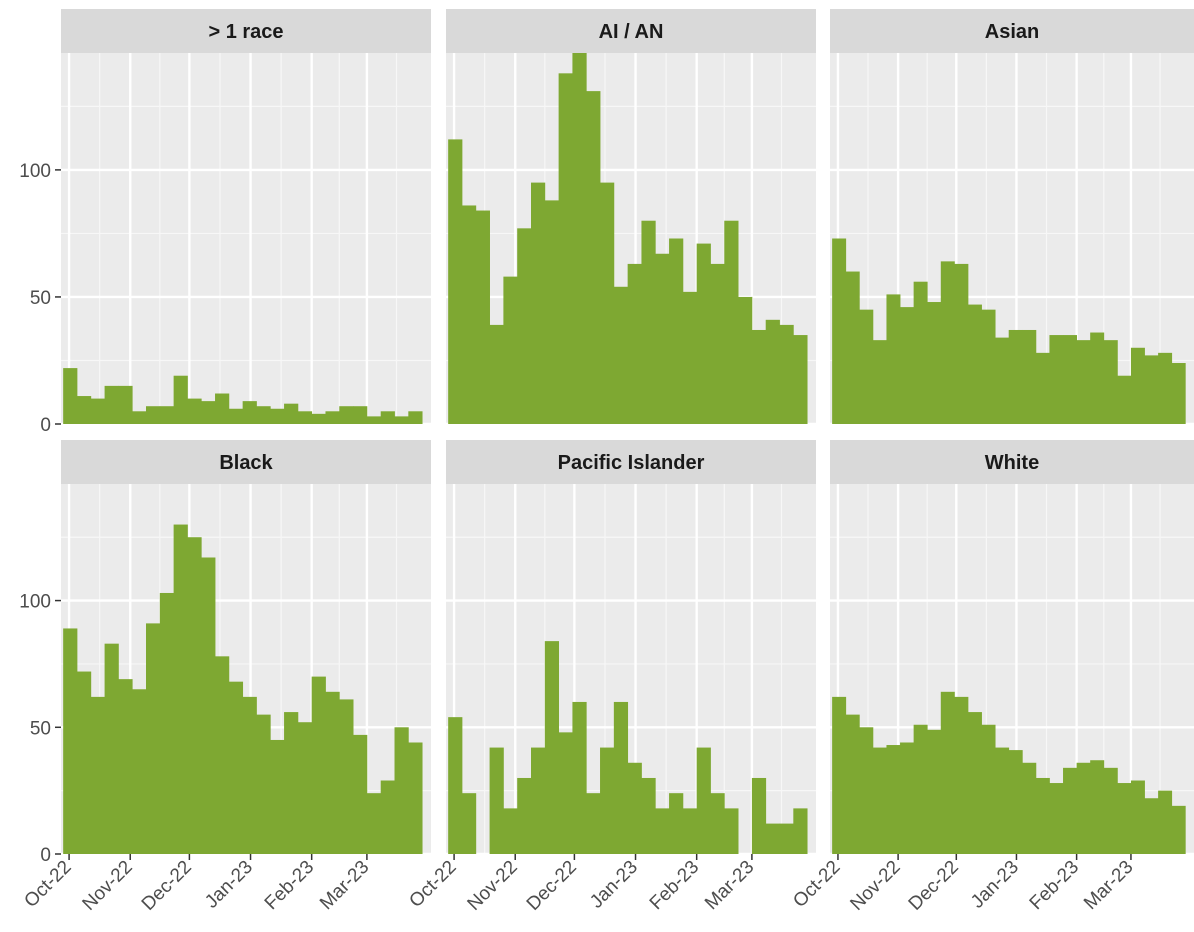  What do you see at coordinates (35, 171) in the screenshot?
I see `y-tick-label: 100` at bounding box center [35, 171].